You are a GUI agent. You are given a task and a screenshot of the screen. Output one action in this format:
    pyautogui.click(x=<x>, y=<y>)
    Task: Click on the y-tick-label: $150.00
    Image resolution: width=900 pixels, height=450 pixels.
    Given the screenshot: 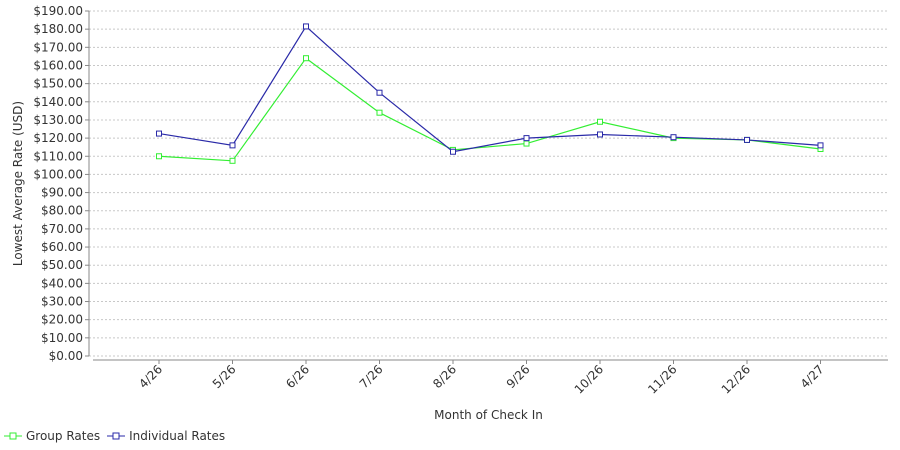 What is the action you would take?
    pyautogui.click(x=58, y=84)
    